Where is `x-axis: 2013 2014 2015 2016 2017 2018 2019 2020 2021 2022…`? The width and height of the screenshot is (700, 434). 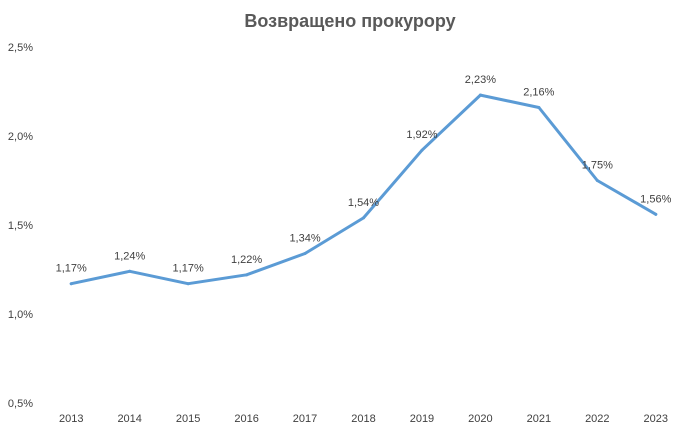 x-axis: 2013 2014 2015 2016 2017 2018 2019 2020 2021 2022… is located at coordinates (363, 419).